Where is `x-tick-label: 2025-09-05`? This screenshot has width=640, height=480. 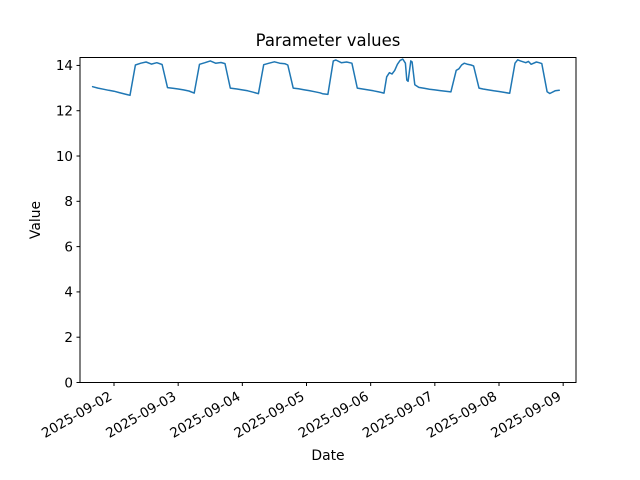 x-tick-label: 2025-09-05 is located at coordinates (270, 415).